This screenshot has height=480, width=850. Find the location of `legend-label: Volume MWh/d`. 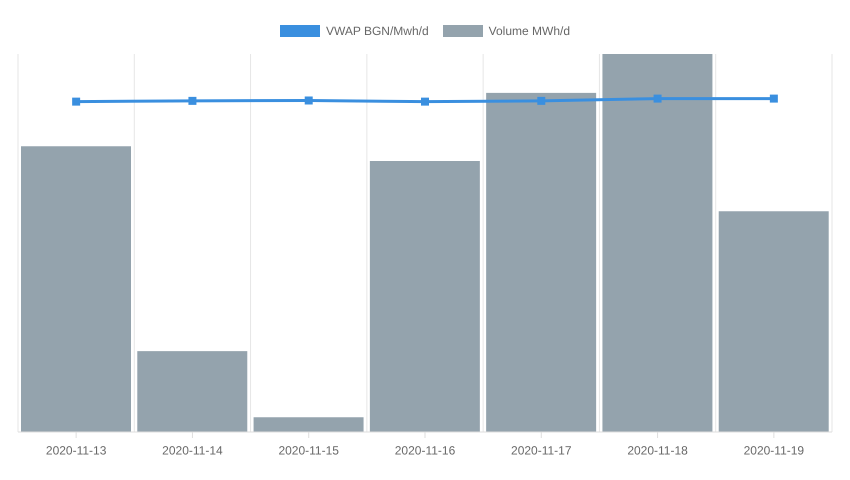

legend-label: Volume MWh/d is located at coordinates (529, 31).